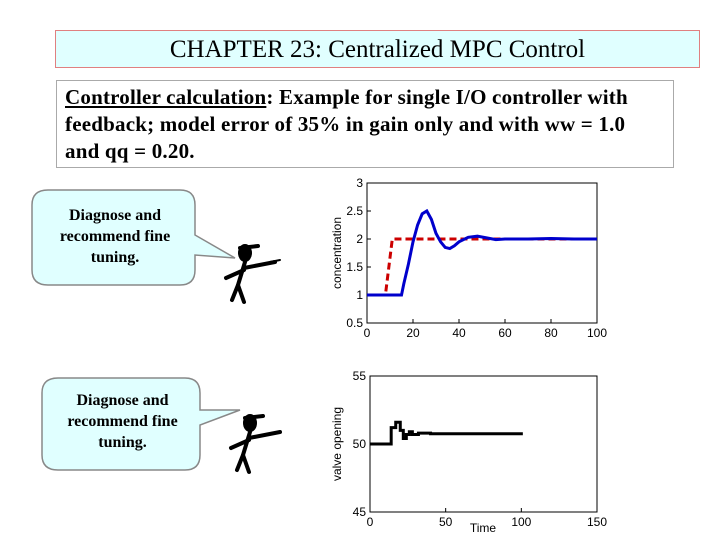 This screenshot has width=720, height=540. Describe the element at coordinates (354, 267) in the screenshot. I see `y-tick-label: 1.5` at that location.